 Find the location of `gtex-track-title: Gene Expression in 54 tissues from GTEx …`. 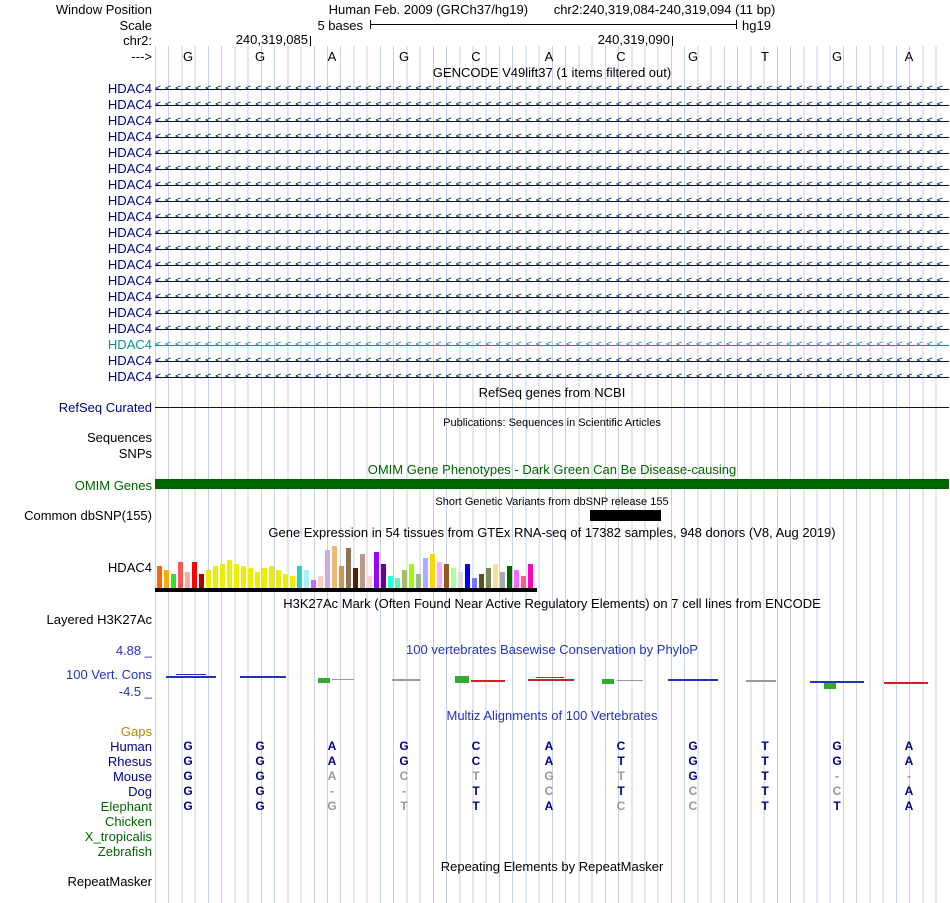

gtex-track-title: Gene Expression in 54 tissues from GTEx … is located at coordinates (552, 532).